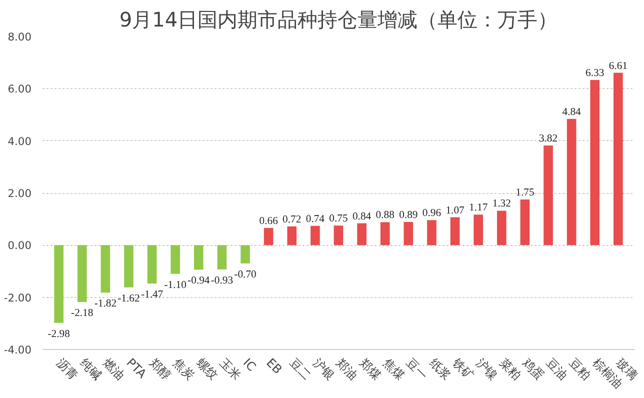  Describe the element at coordinates (175, 285) in the screenshot. I see `data-label: -1.10` at that location.